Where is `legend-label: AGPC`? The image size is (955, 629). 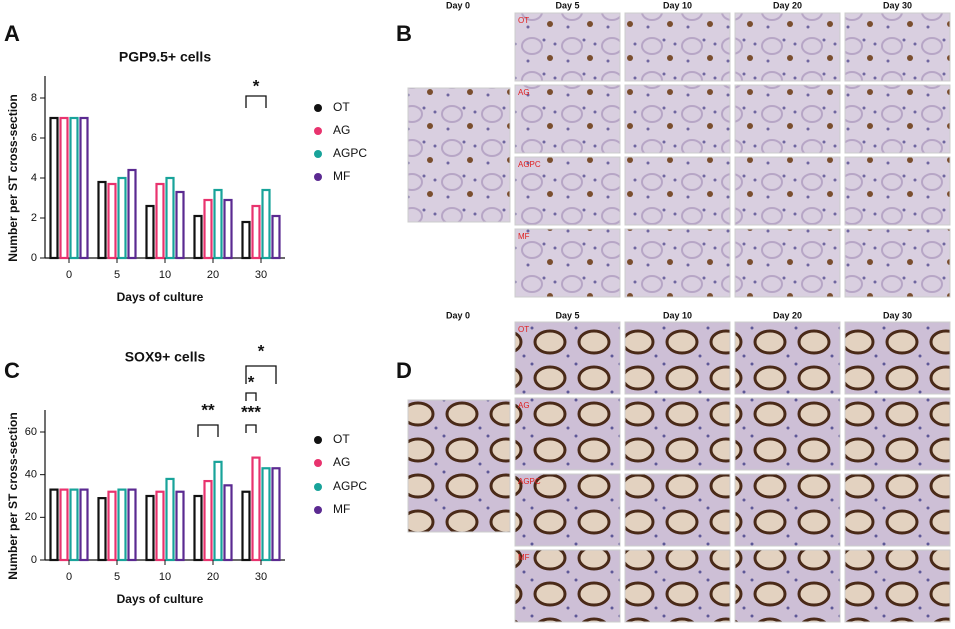 legend-label: AGPC is located at coordinates (350, 486).